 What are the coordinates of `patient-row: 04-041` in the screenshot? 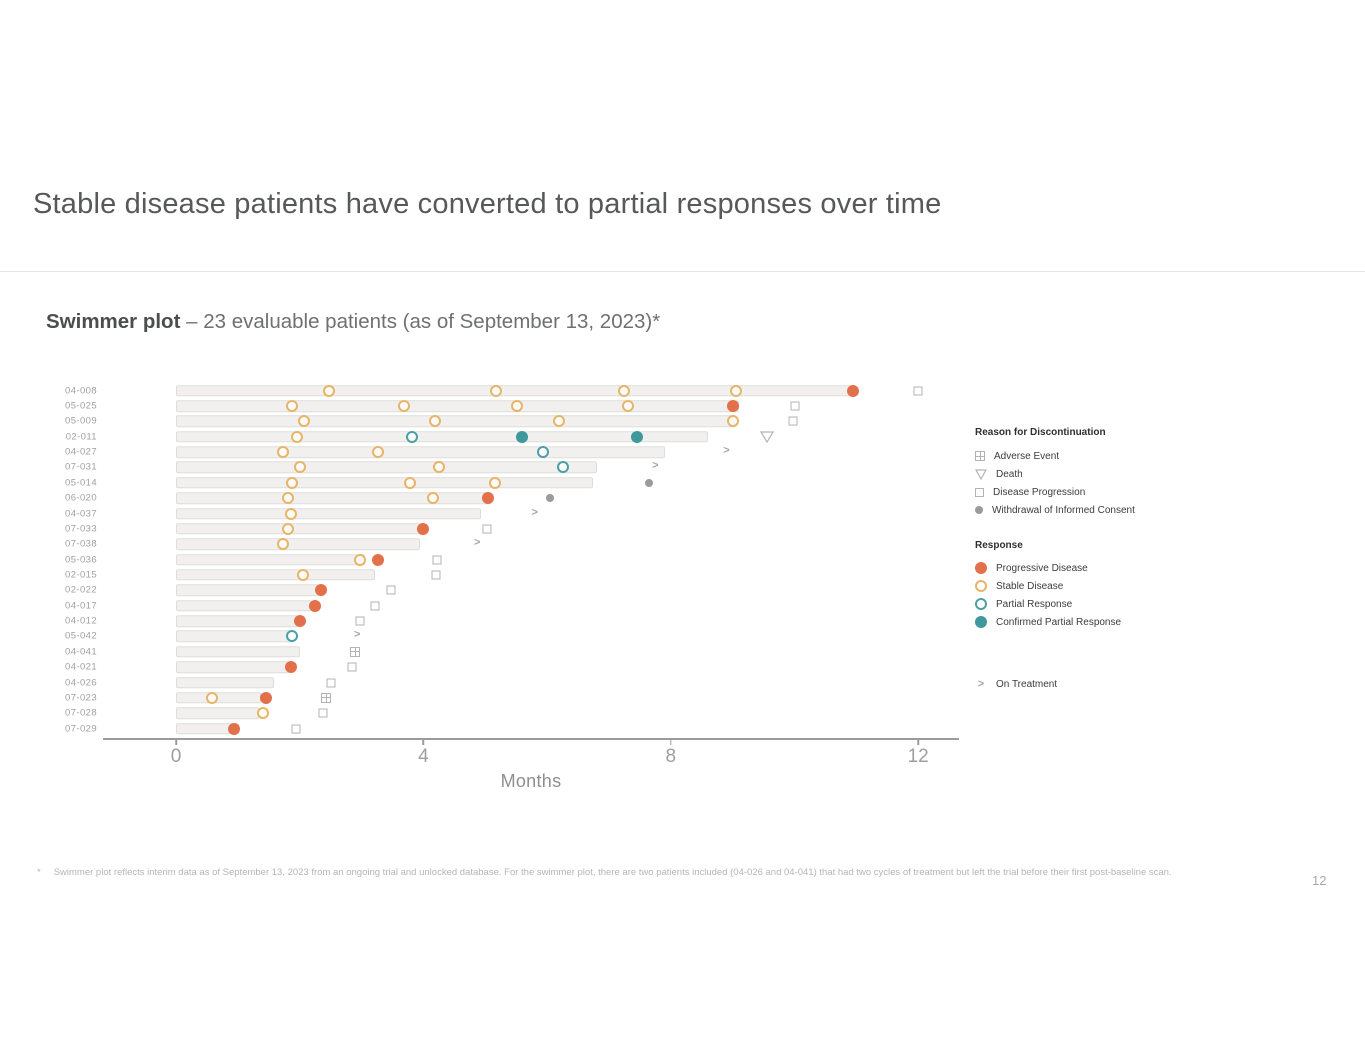 It's located at (551, 651).